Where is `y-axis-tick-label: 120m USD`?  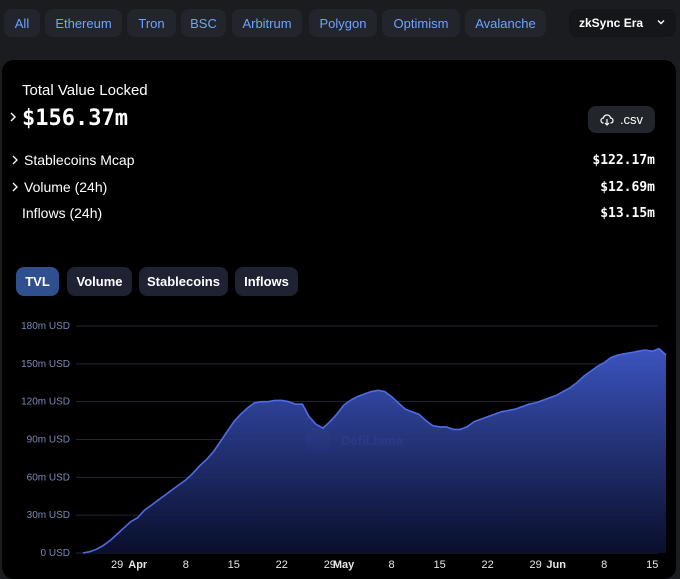
y-axis-tick-label: 120m USD is located at coordinates (45, 402).